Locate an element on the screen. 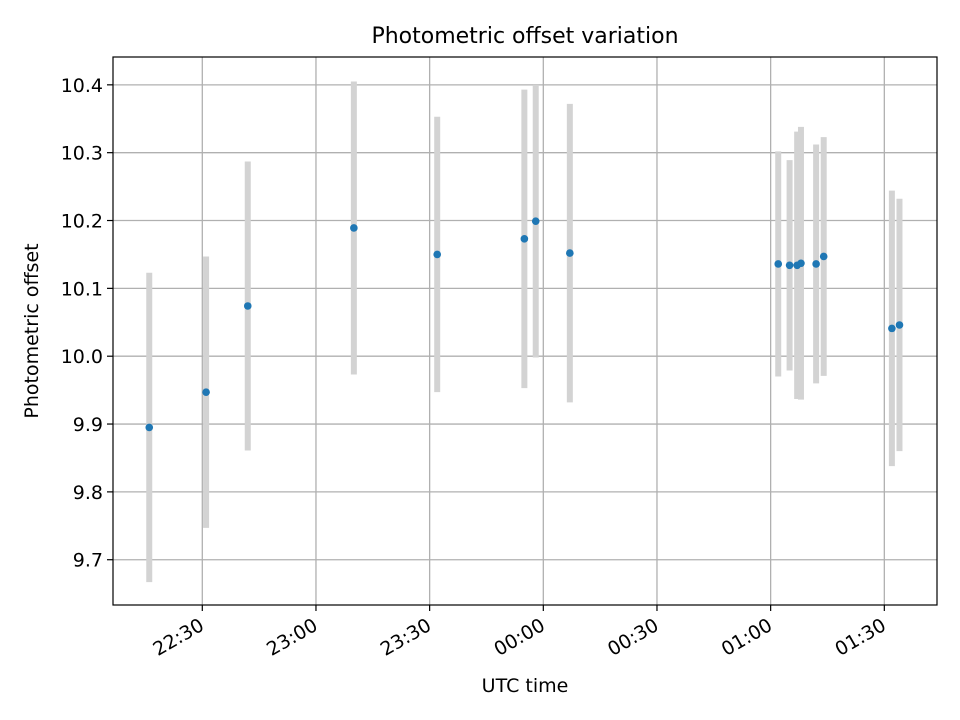  x-axis-label: UTC time is located at coordinates (525, 686).